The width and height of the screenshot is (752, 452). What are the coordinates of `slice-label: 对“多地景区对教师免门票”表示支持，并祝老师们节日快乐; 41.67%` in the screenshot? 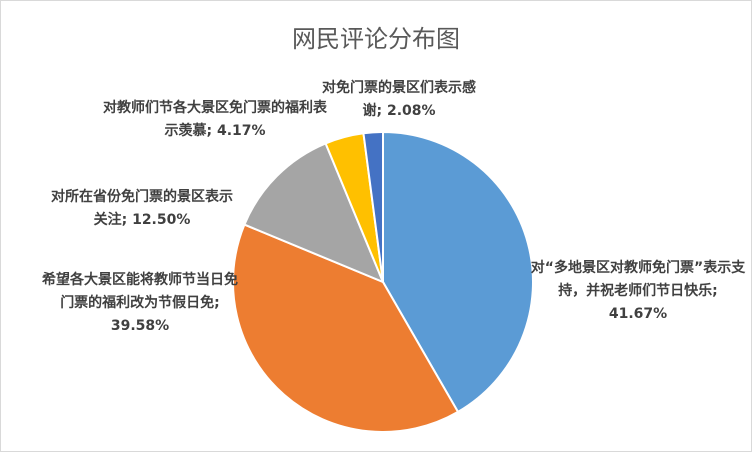 It's located at (638, 291).